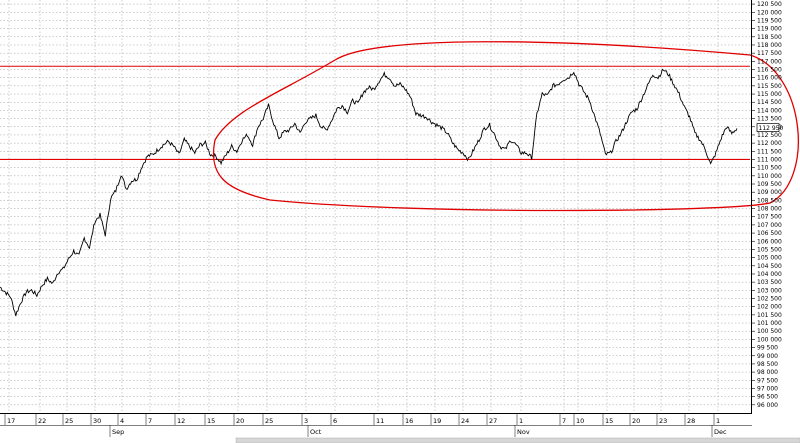  I want to click on y-tick-label: 113 500, so click(769, 119).